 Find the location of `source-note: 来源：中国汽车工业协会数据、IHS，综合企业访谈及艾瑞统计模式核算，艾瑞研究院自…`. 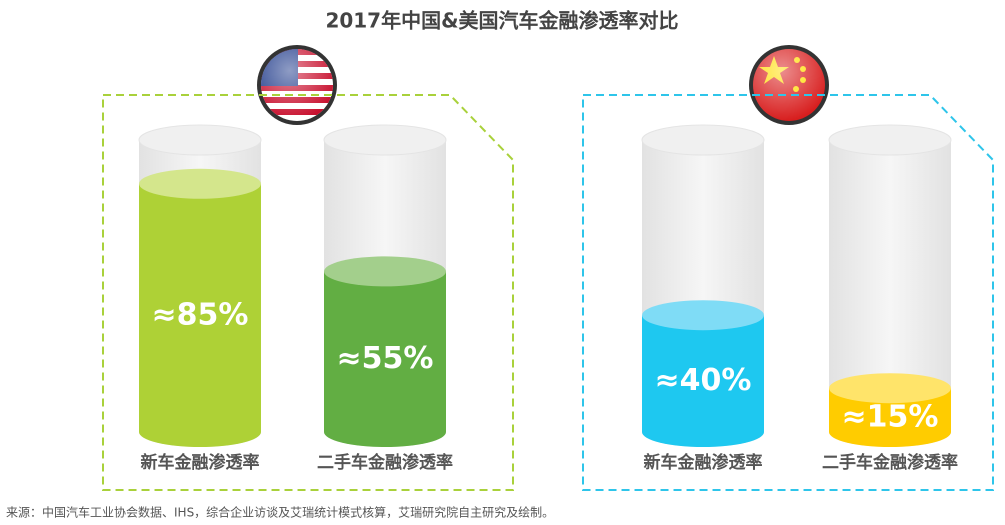

source-note: 来源：中国汽车工业协会数据、IHS，综合企业访谈及艾瑞统计模式核算，艾瑞研究院自… is located at coordinates (280, 512).